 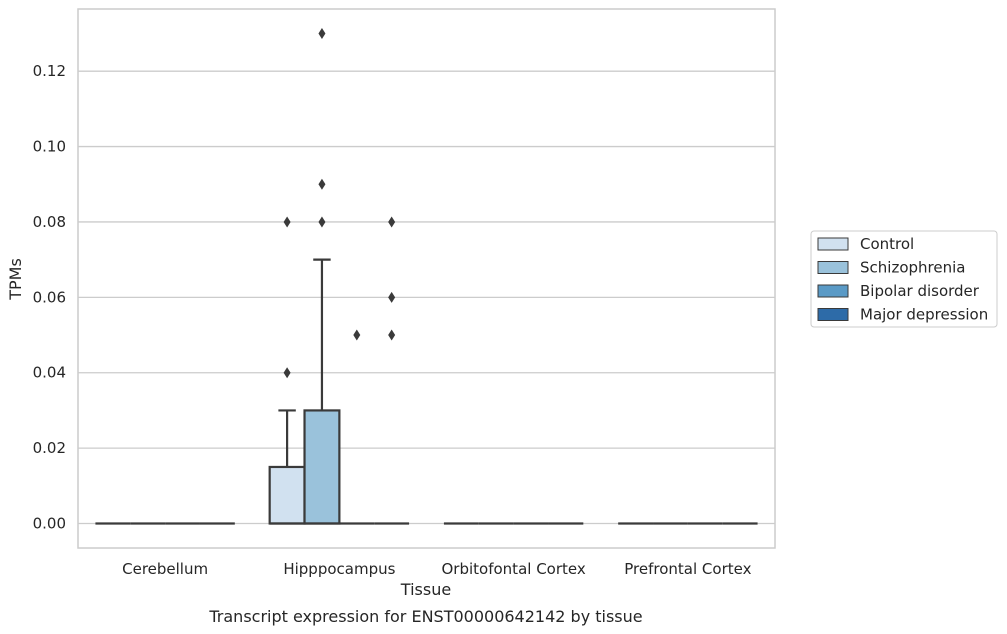 What do you see at coordinates (165, 569) in the screenshot?
I see `x-tick-label: Cerebellum` at bounding box center [165, 569].